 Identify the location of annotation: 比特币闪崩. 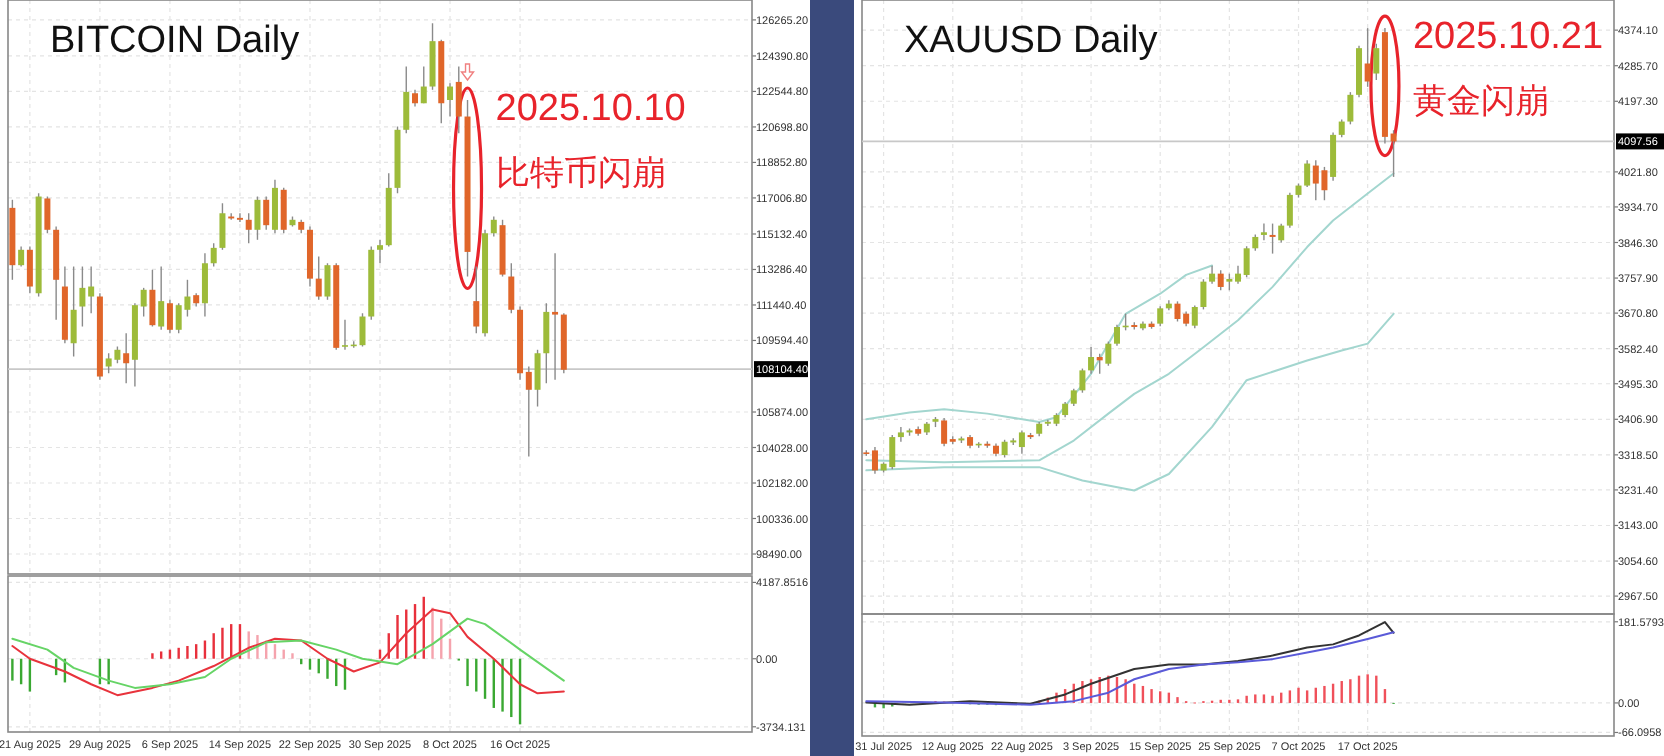
(580, 172).